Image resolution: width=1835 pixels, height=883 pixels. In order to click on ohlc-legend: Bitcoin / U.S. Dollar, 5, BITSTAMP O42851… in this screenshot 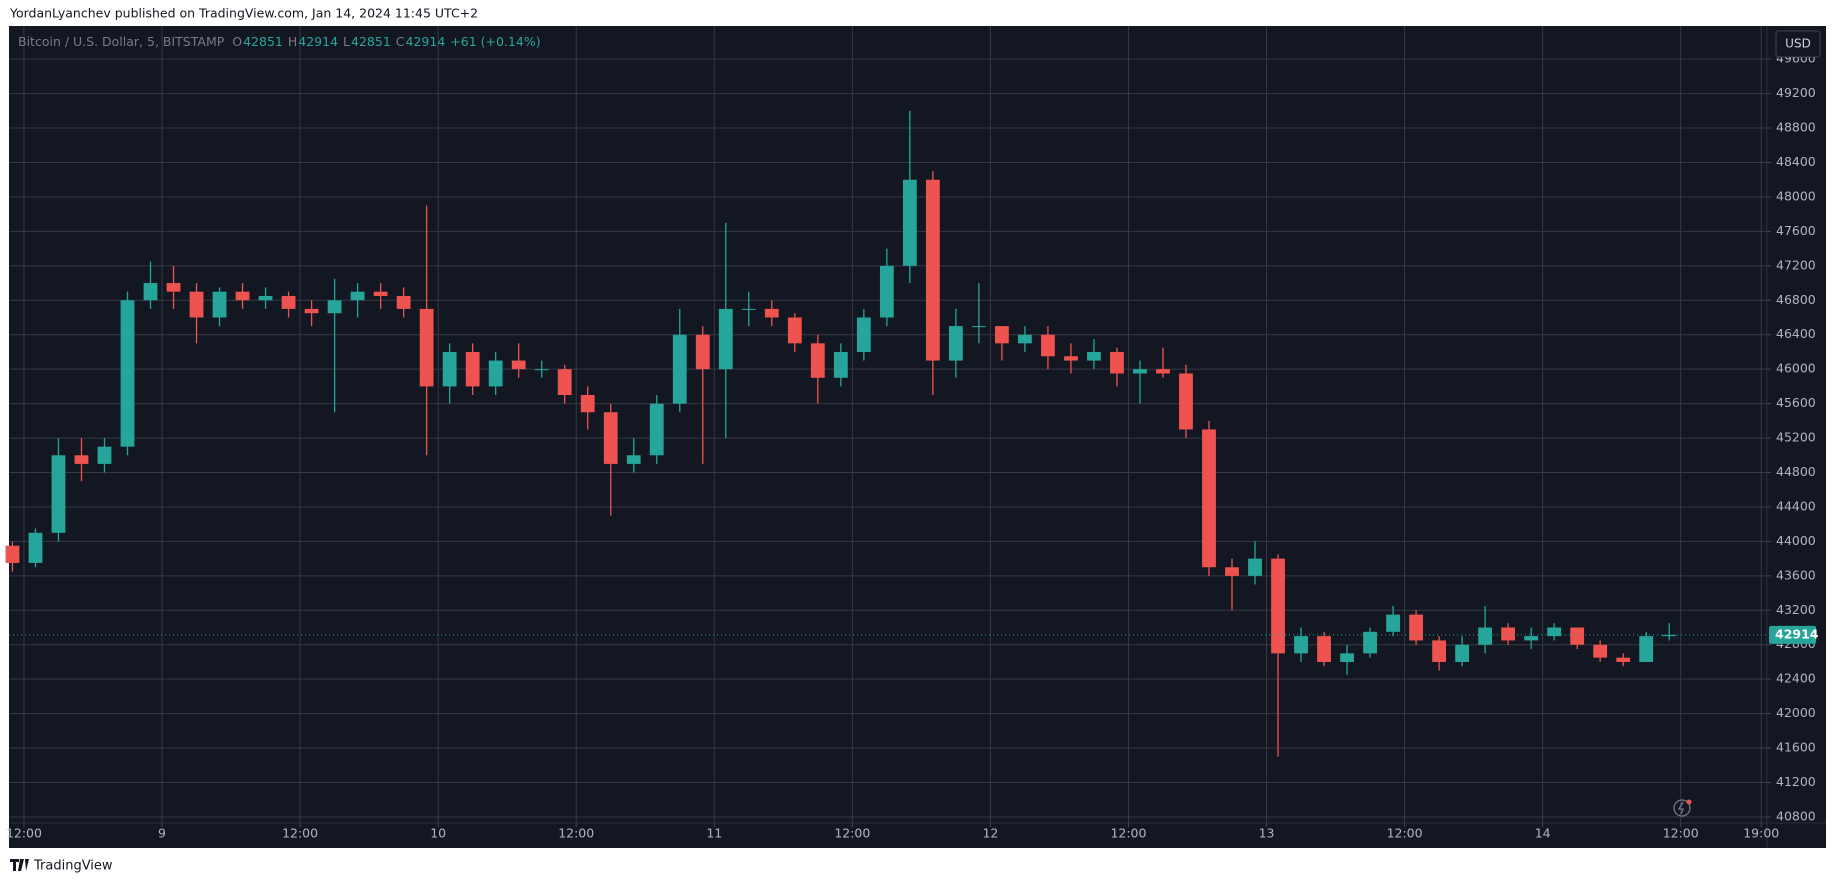, I will do `click(279, 41)`.